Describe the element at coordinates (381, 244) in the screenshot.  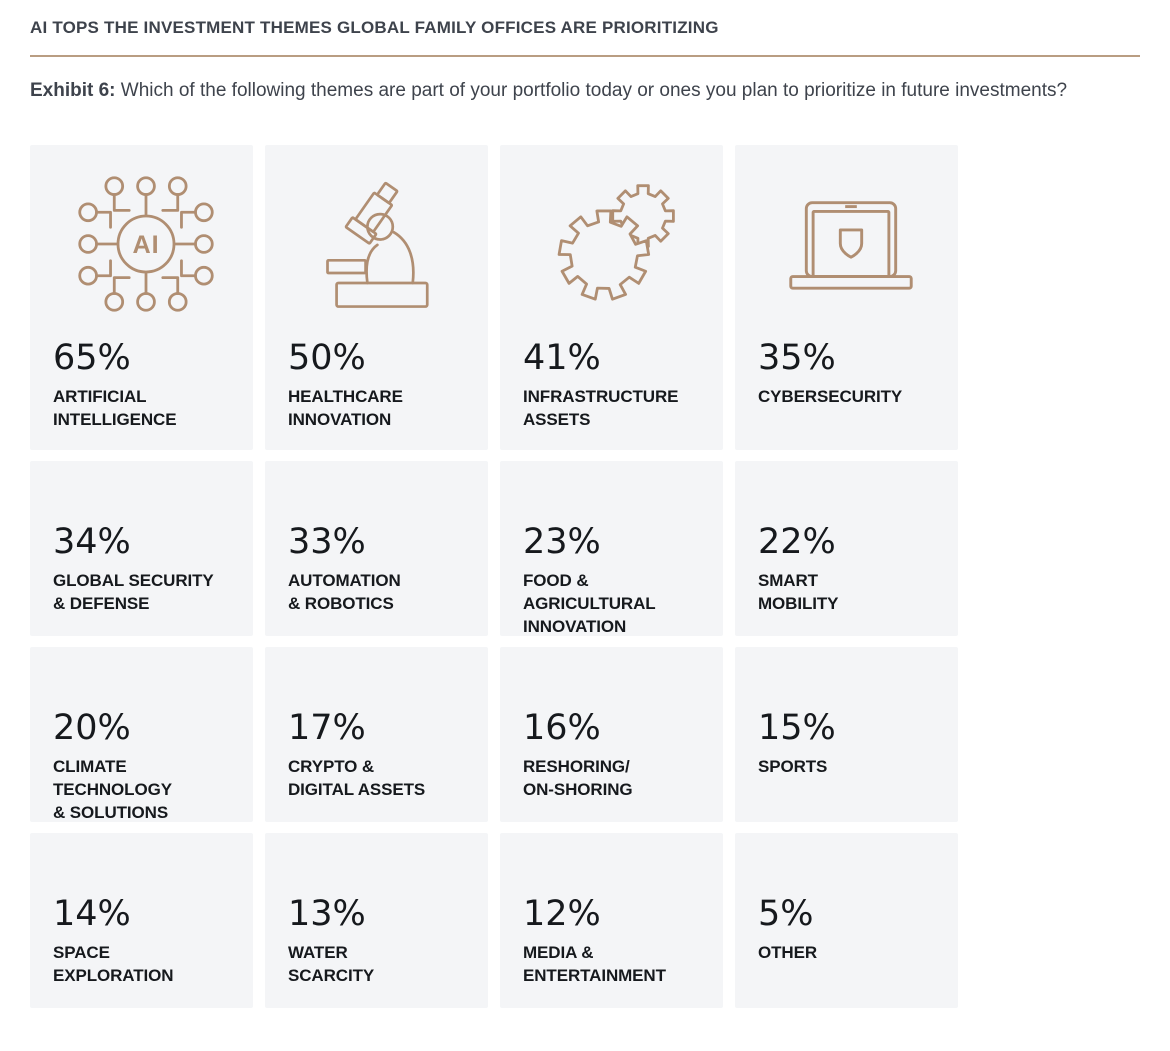
I see `microscope-icon` at that location.